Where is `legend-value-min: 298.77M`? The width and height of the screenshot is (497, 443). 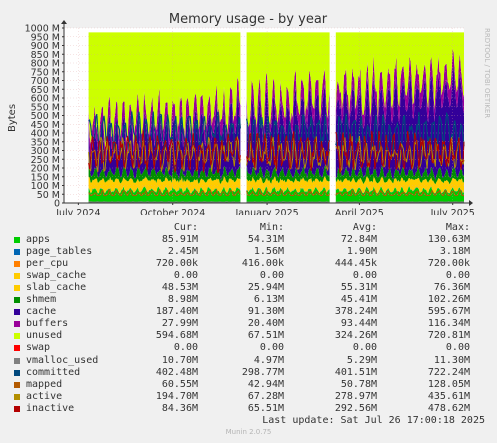 legend-value-min: 298.77M is located at coordinates (262, 372).